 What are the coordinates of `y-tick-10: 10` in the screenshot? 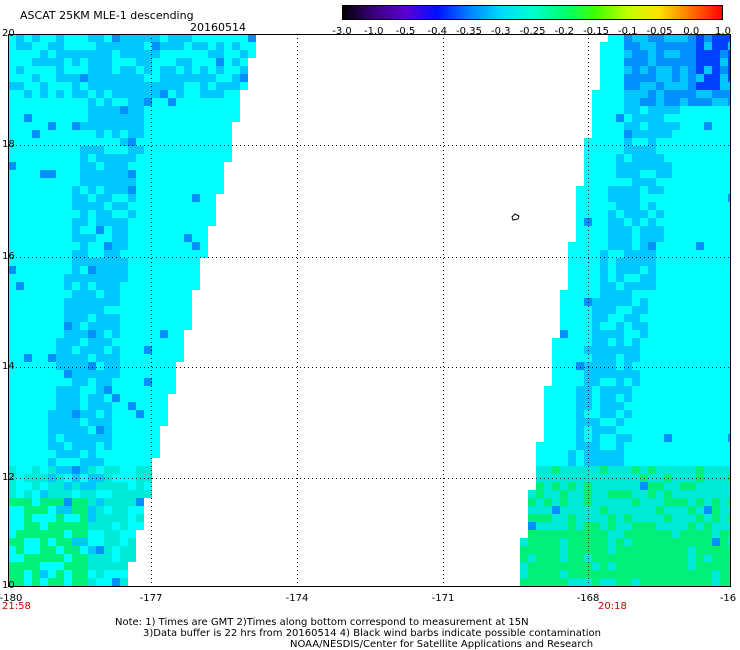 It's located at (8, 585).